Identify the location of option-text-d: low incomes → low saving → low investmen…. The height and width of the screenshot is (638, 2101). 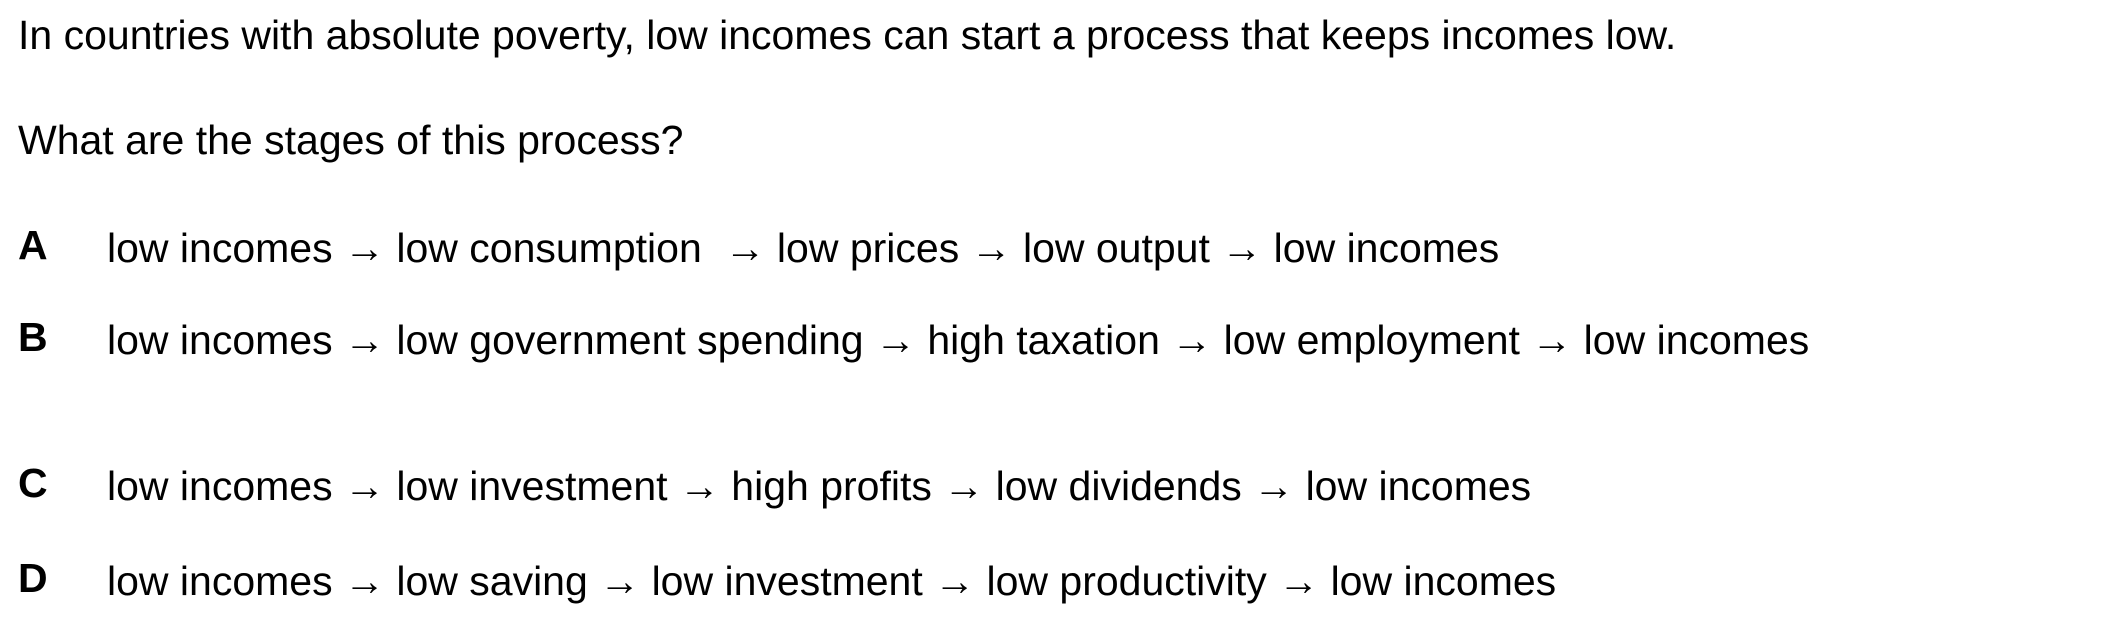
(832, 581).